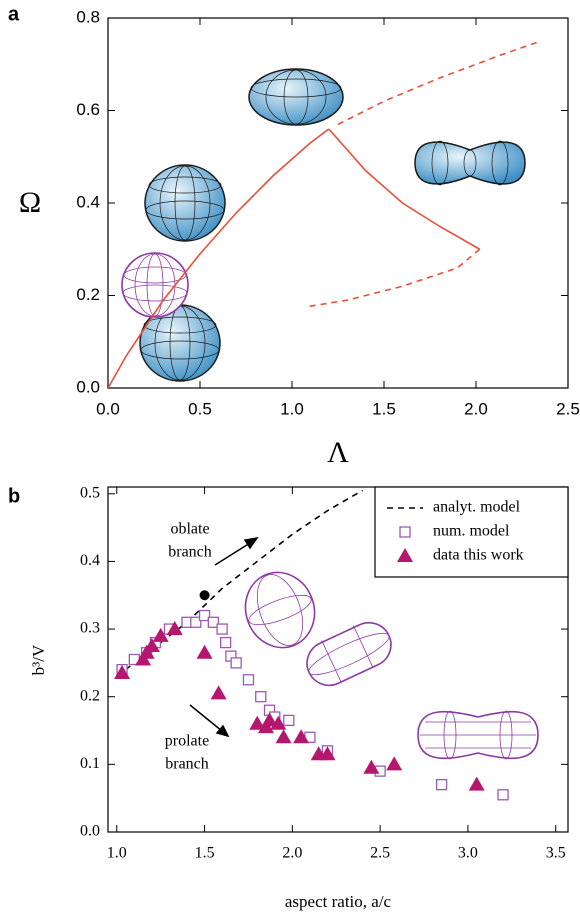 The image size is (580, 917). Describe the element at coordinates (204, 595) in the screenshot. I see `highlight-point` at that location.